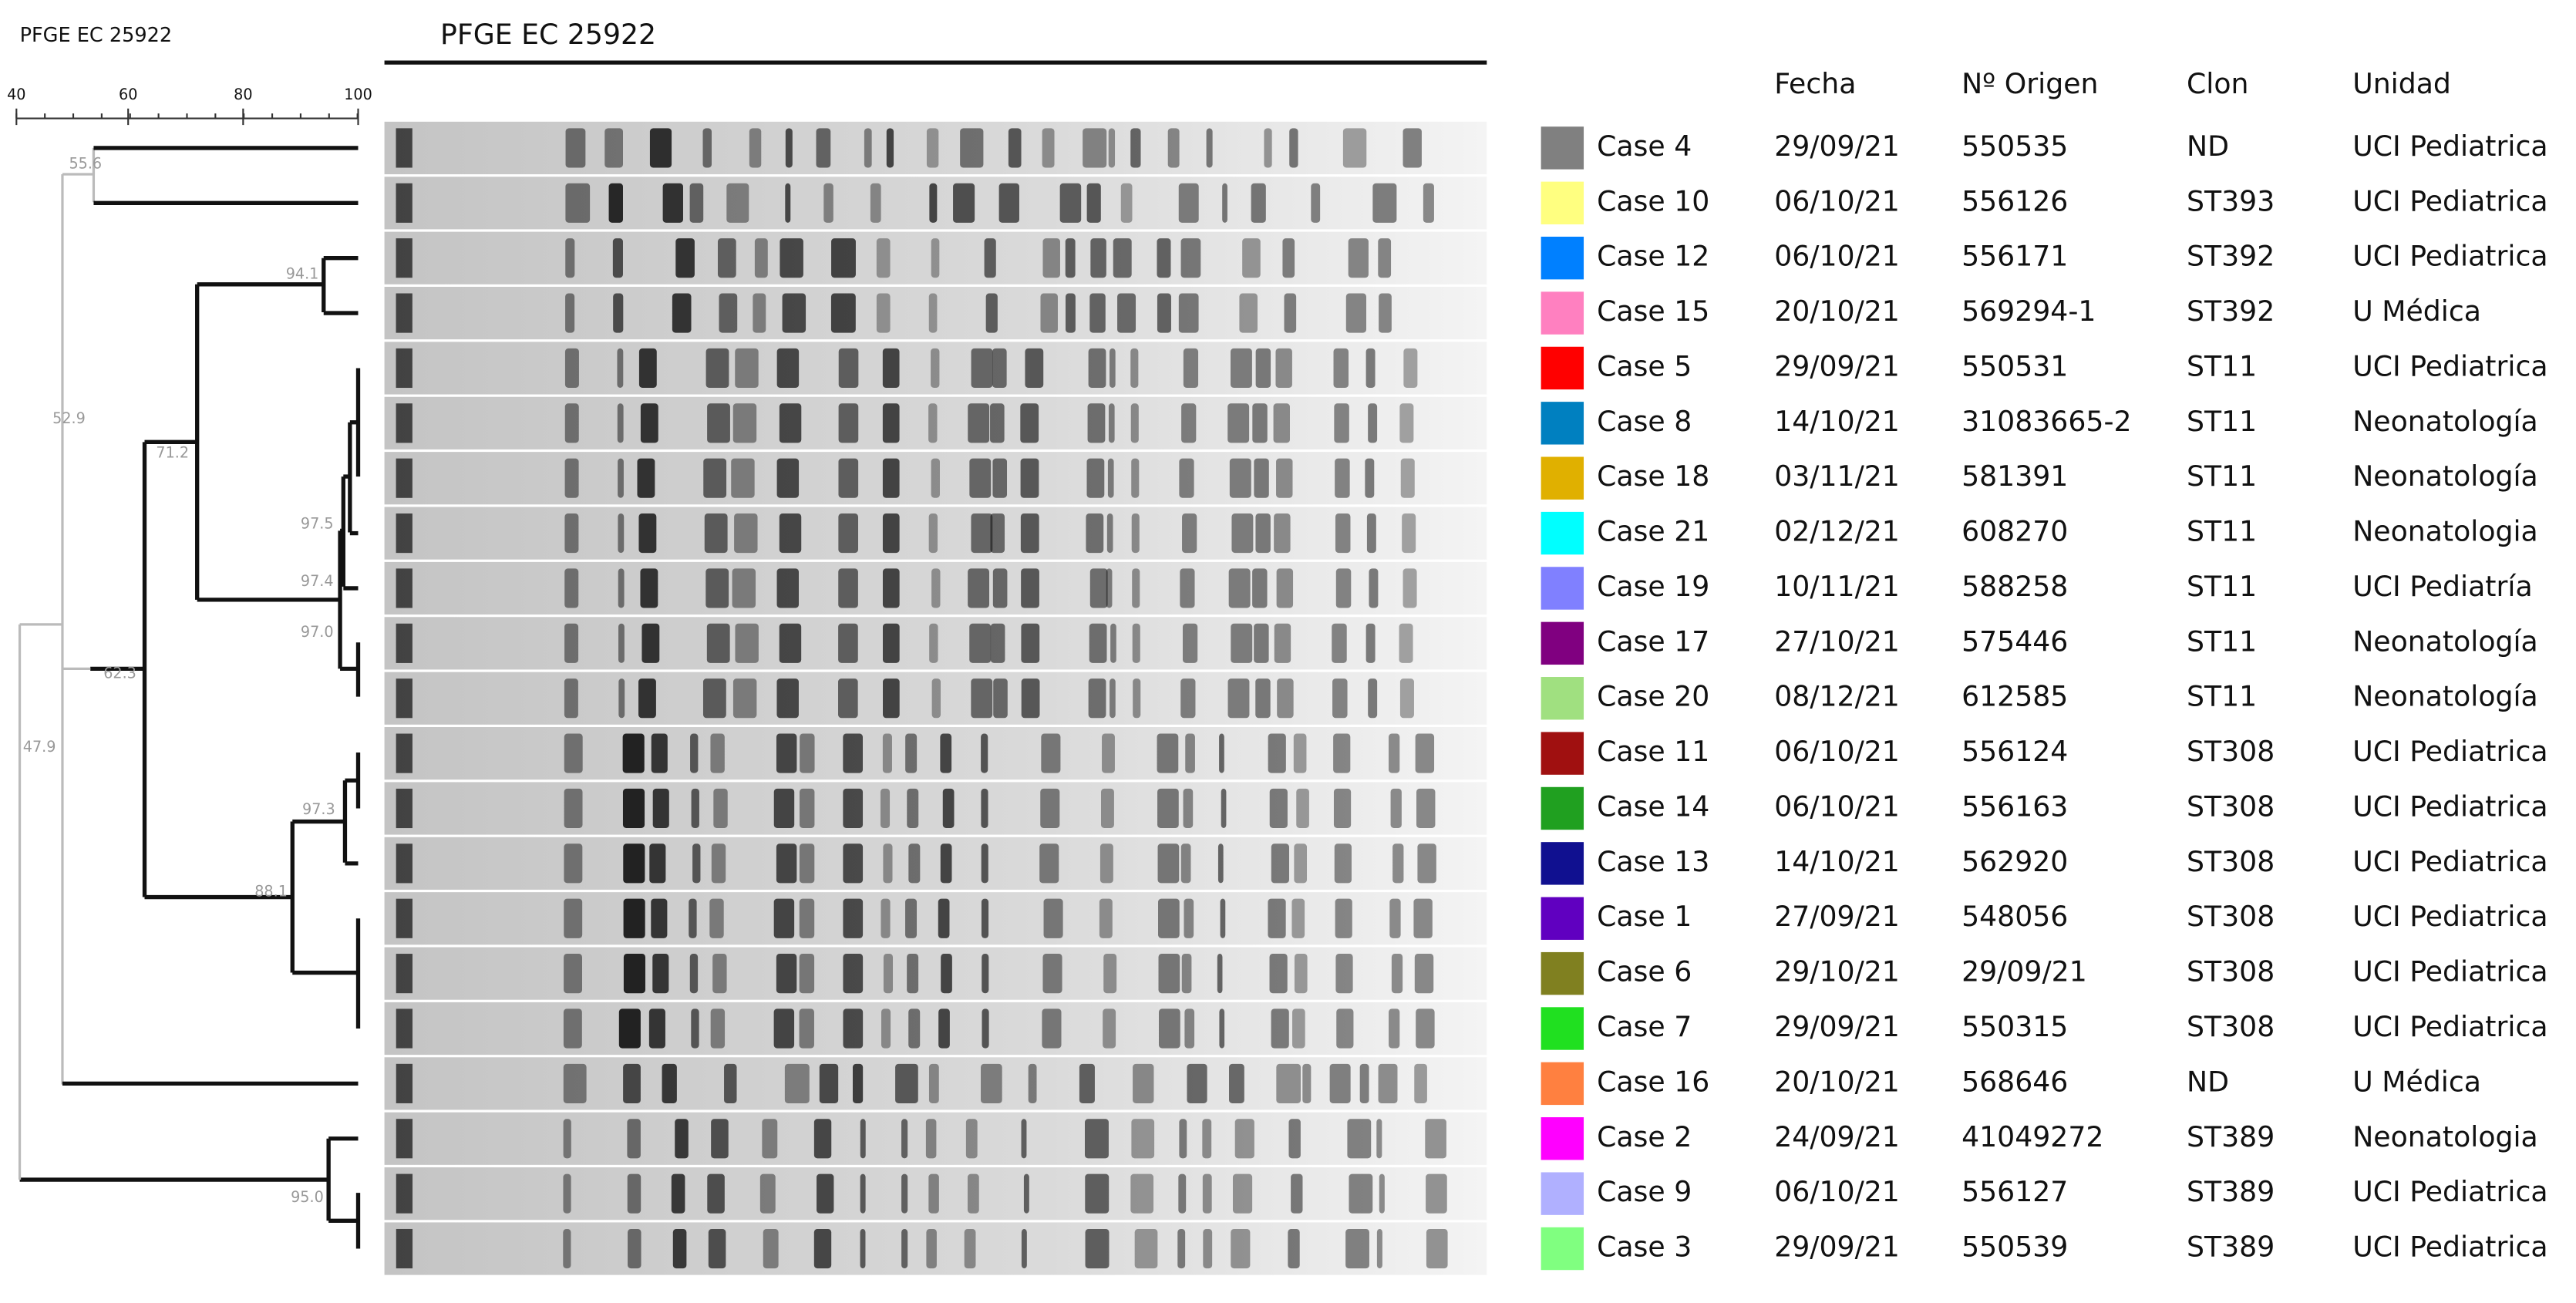 This screenshot has height=1303, width=2576. I want to click on cell-unidad: UCI Pediatrica, so click(2449, 365).